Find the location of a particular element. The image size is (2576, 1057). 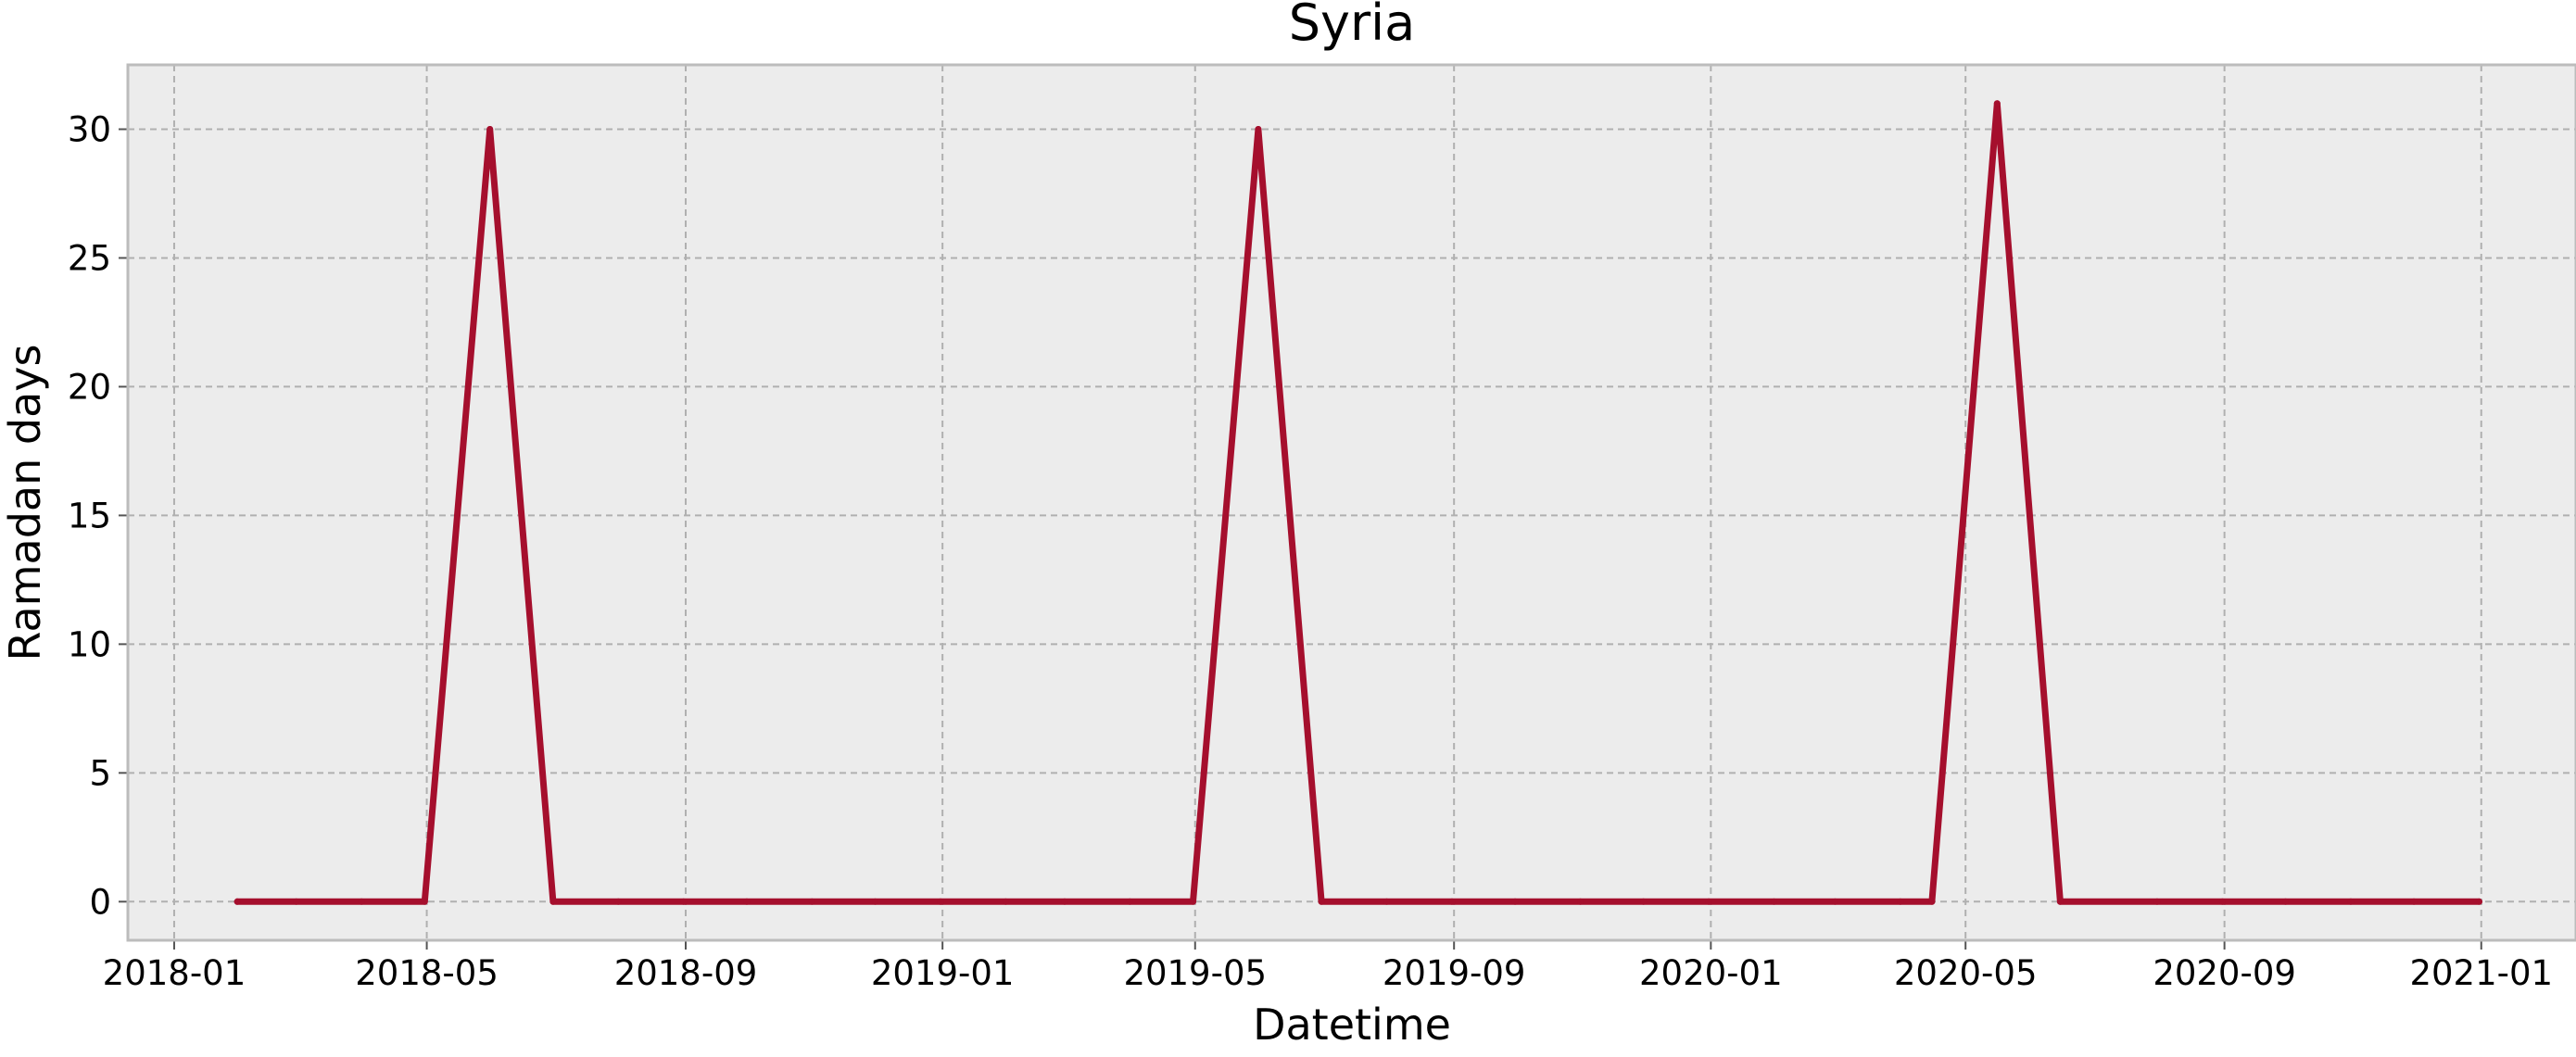

x-tick-label: 2018-09 is located at coordinates (686, 973).